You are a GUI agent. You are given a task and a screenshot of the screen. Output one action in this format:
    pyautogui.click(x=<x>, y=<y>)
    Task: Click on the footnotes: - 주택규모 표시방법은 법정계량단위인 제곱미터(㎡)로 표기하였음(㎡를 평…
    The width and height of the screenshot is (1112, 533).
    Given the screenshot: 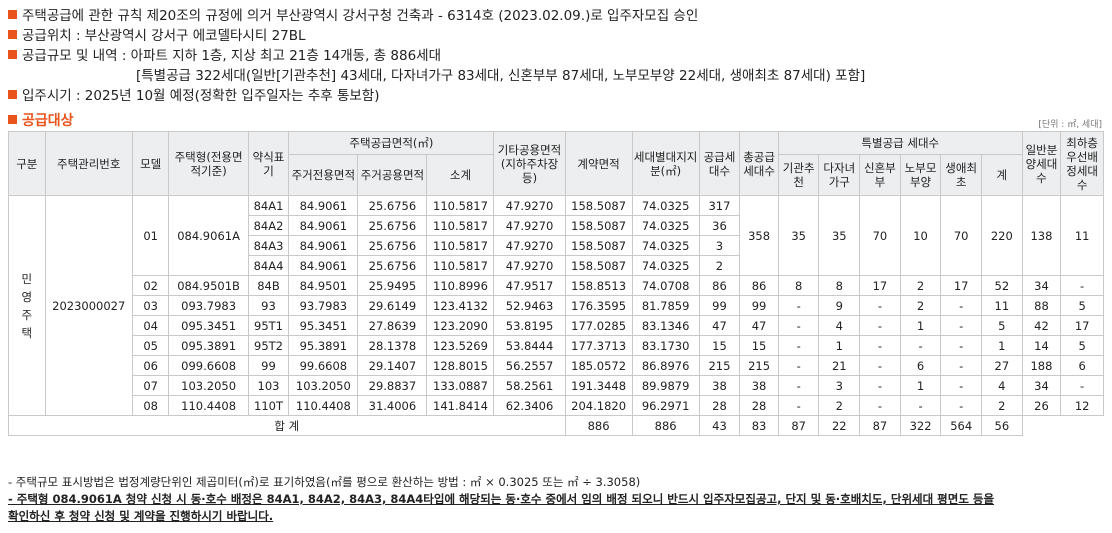 What is the action you would take?
    pyautogui.click(x=501, y=499)
    